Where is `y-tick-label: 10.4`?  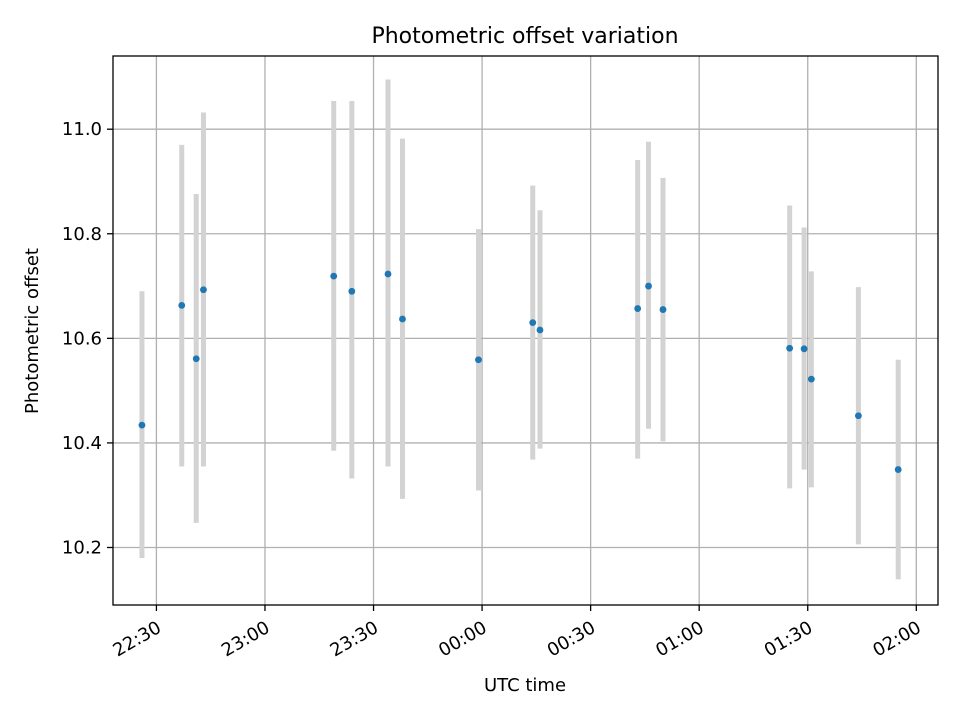
y-tick-label: 10.4 is located at coordinates (82, 443).